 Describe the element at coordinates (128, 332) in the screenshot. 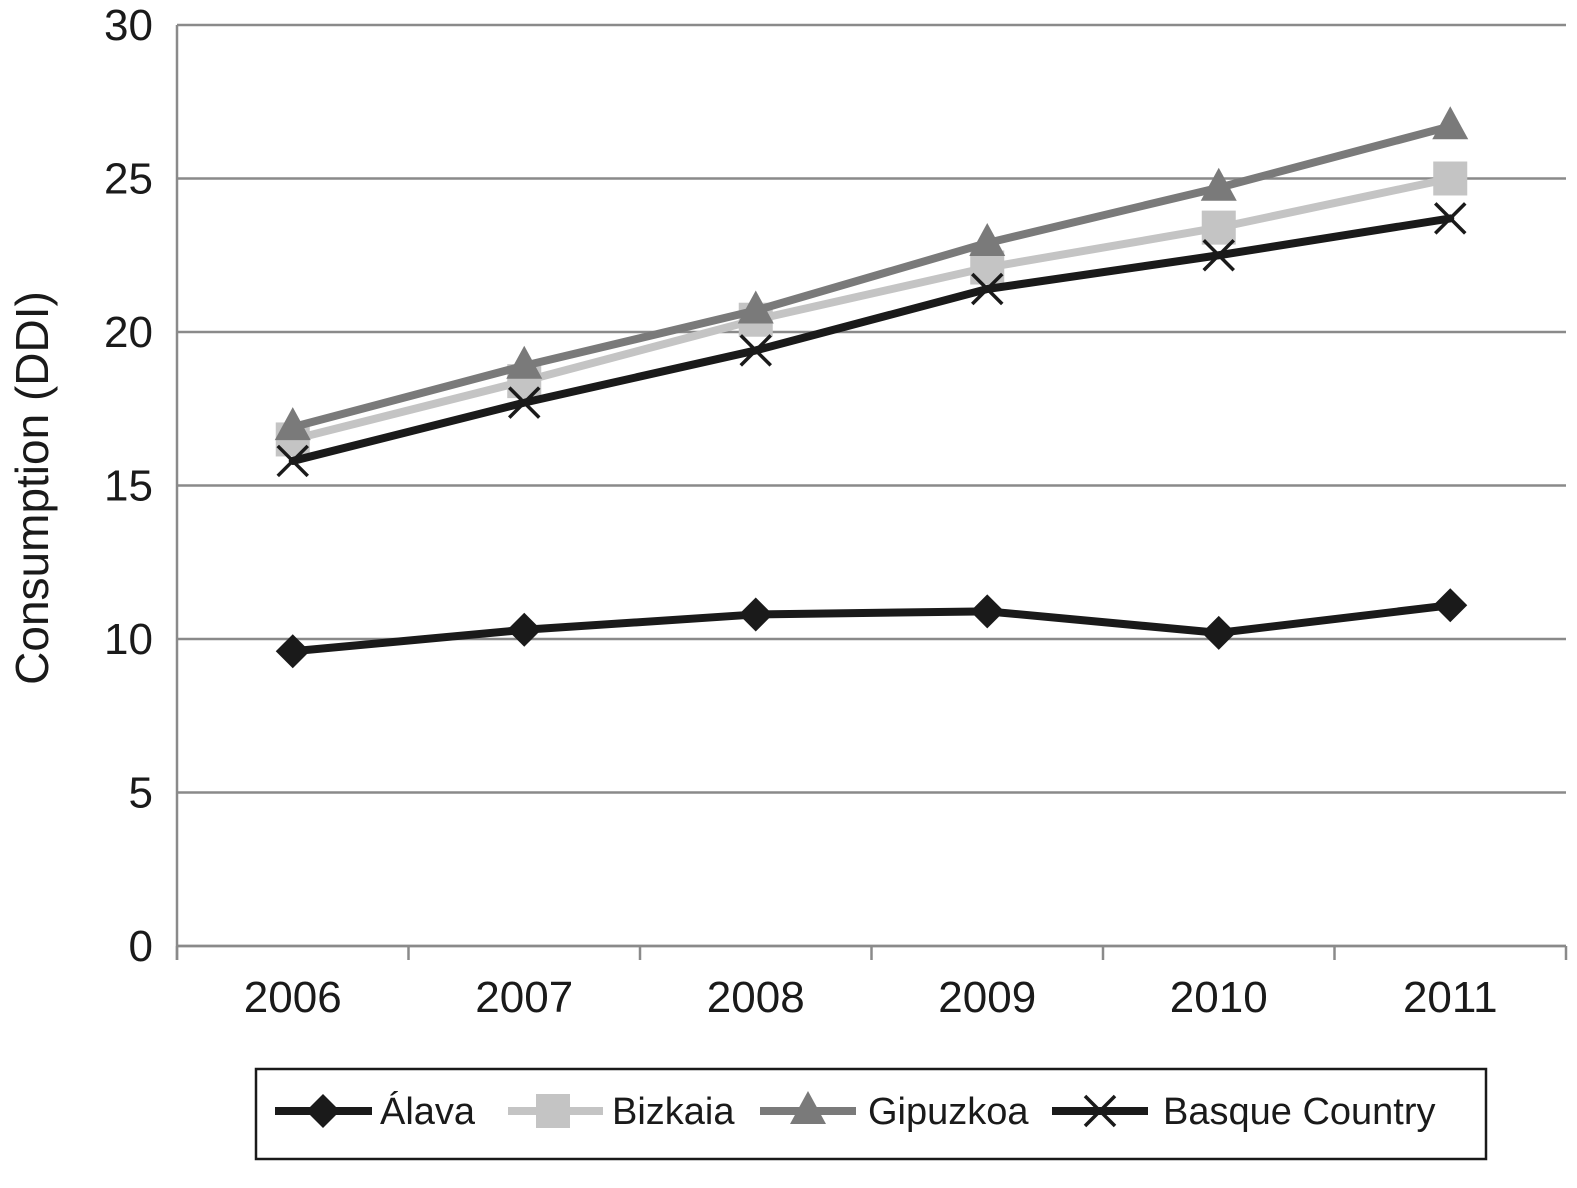

I see `y-tick-label: 20` at that location.